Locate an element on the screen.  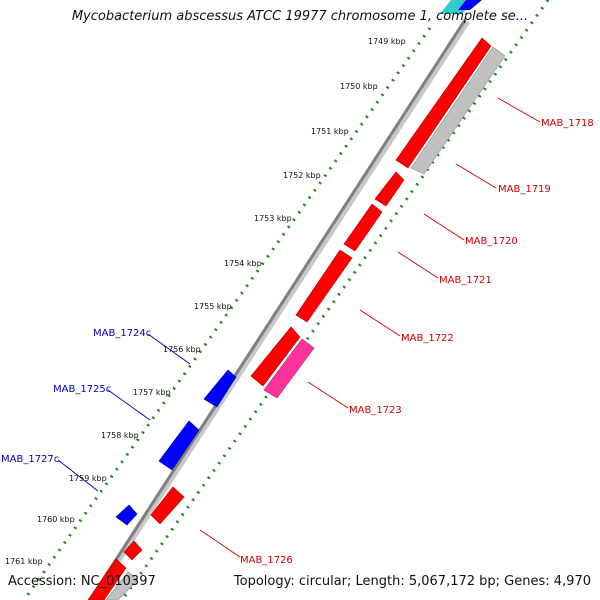
gene-label-mab-1727c: MAB_1727c is located at coordinates (30, 459).